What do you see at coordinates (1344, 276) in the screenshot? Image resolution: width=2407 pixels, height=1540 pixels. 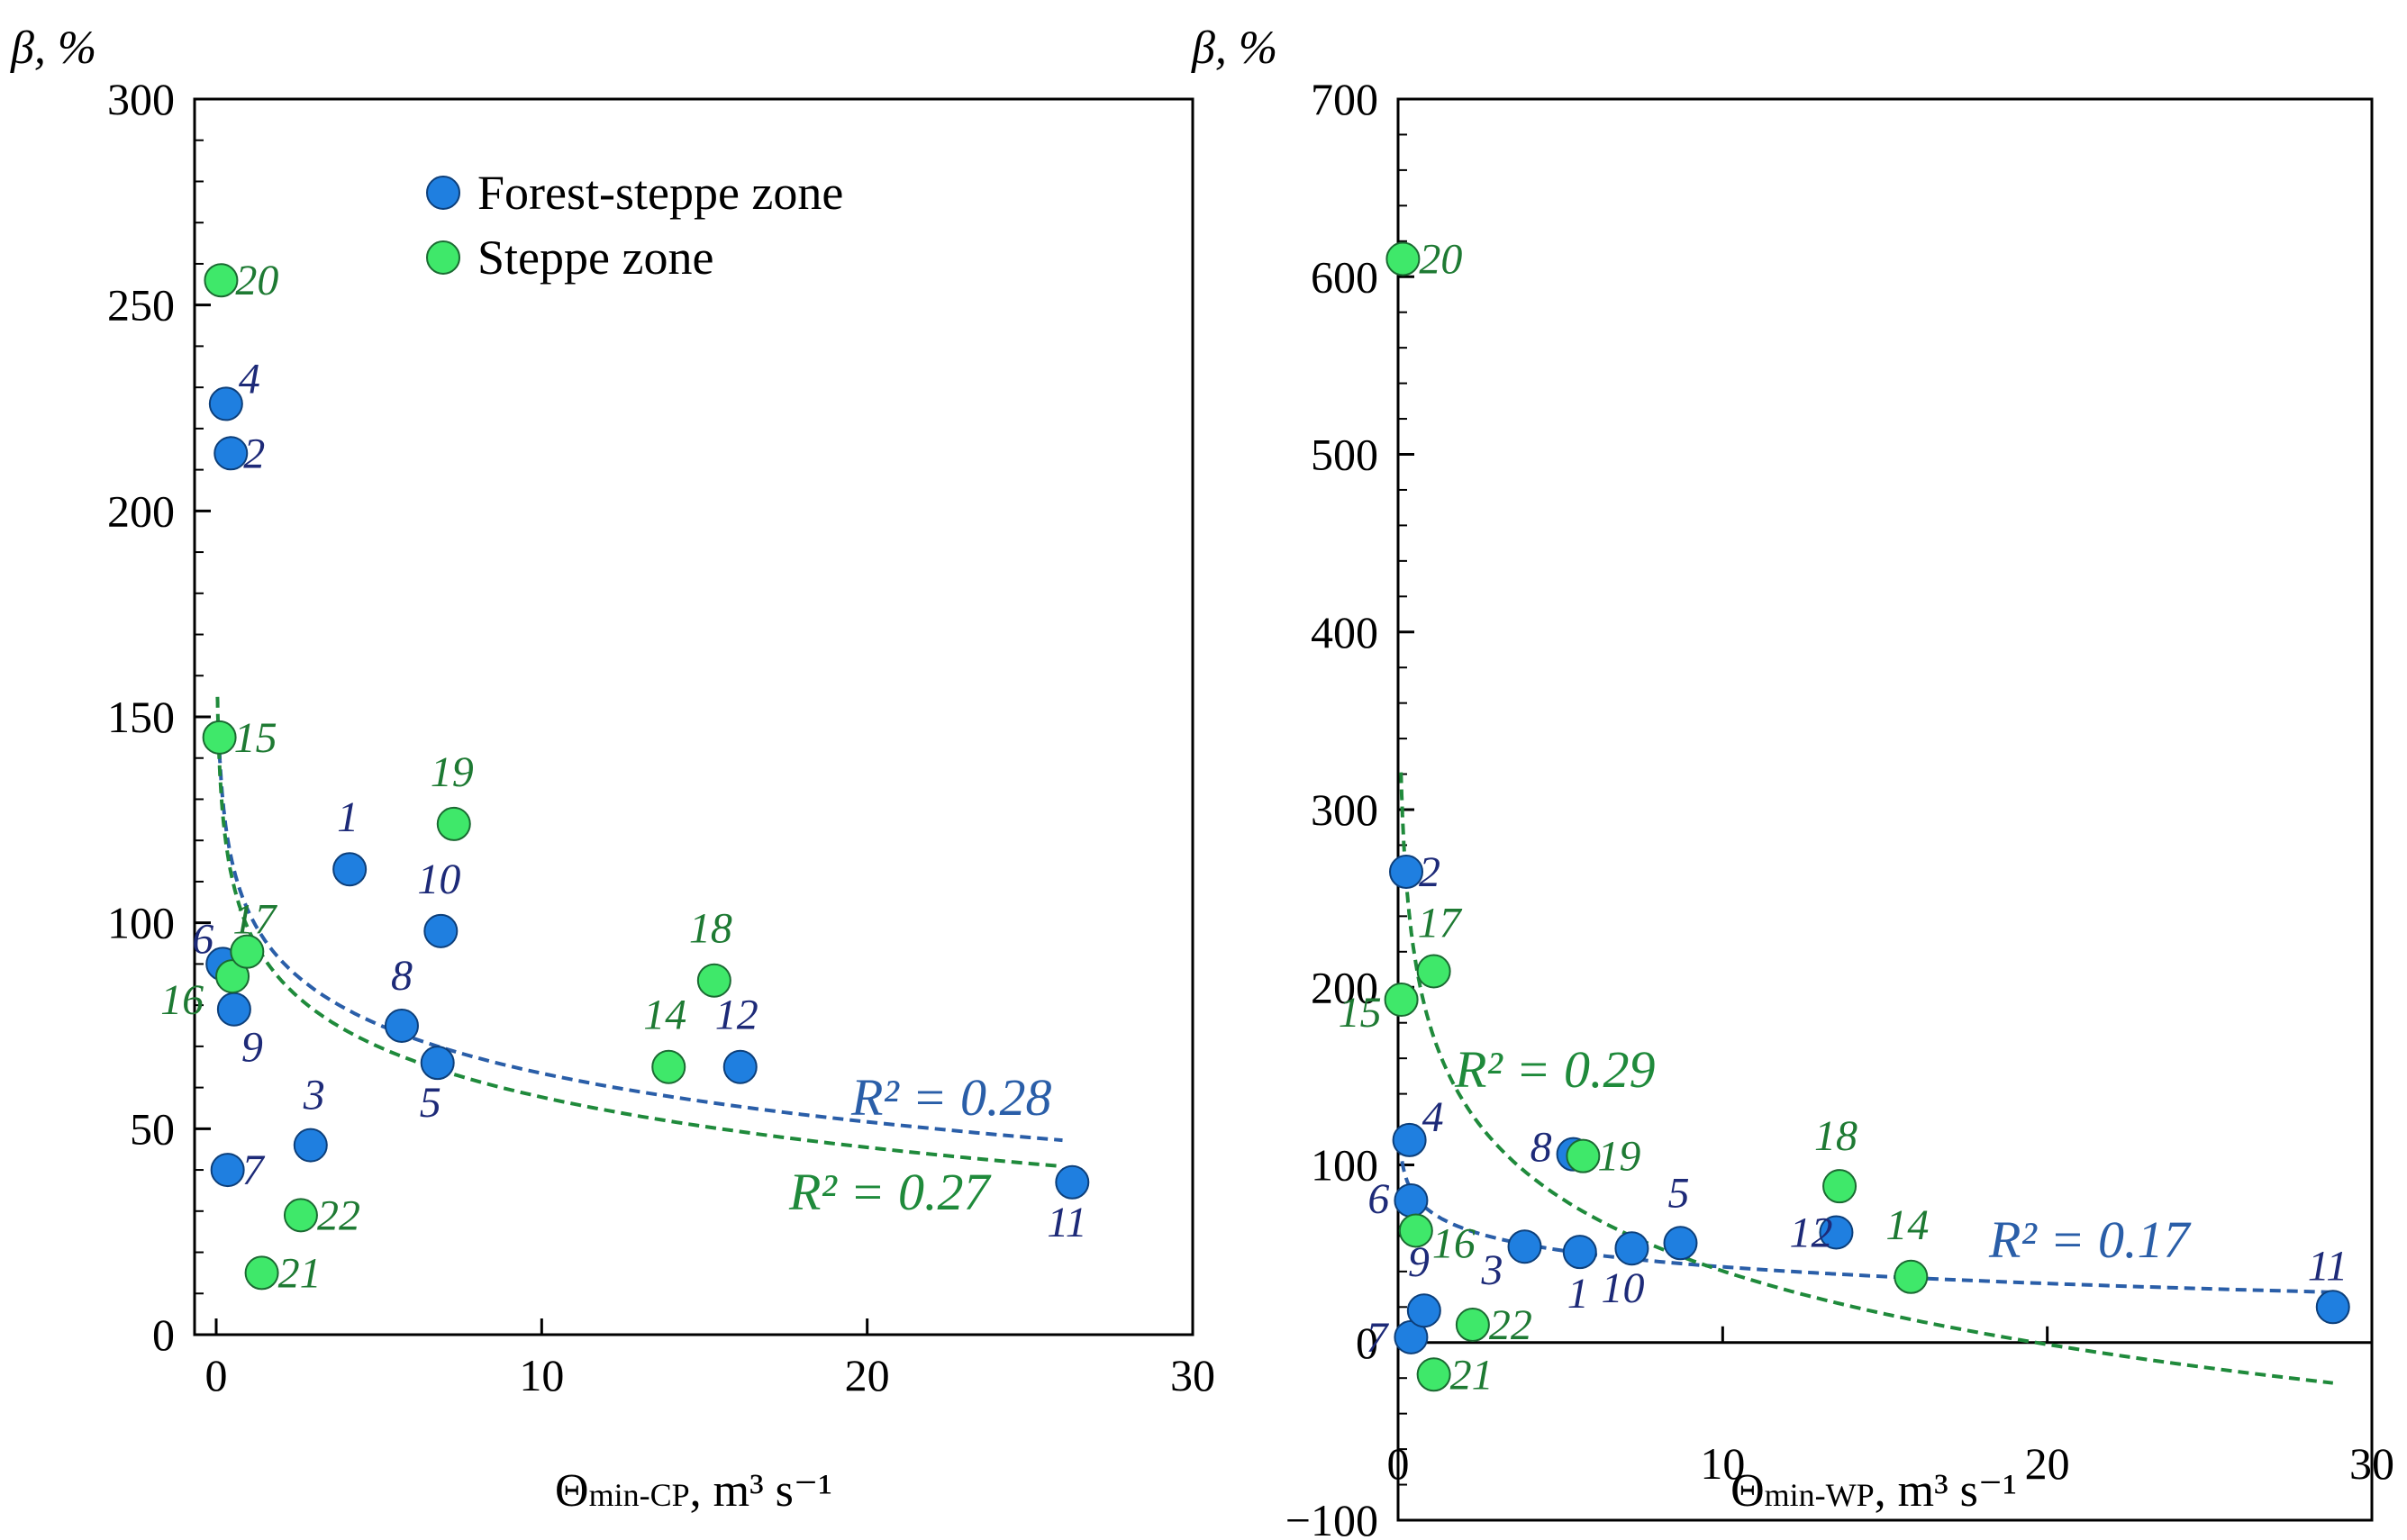 I see `y-tick-label: 600` at bounding box center [1344, 276].